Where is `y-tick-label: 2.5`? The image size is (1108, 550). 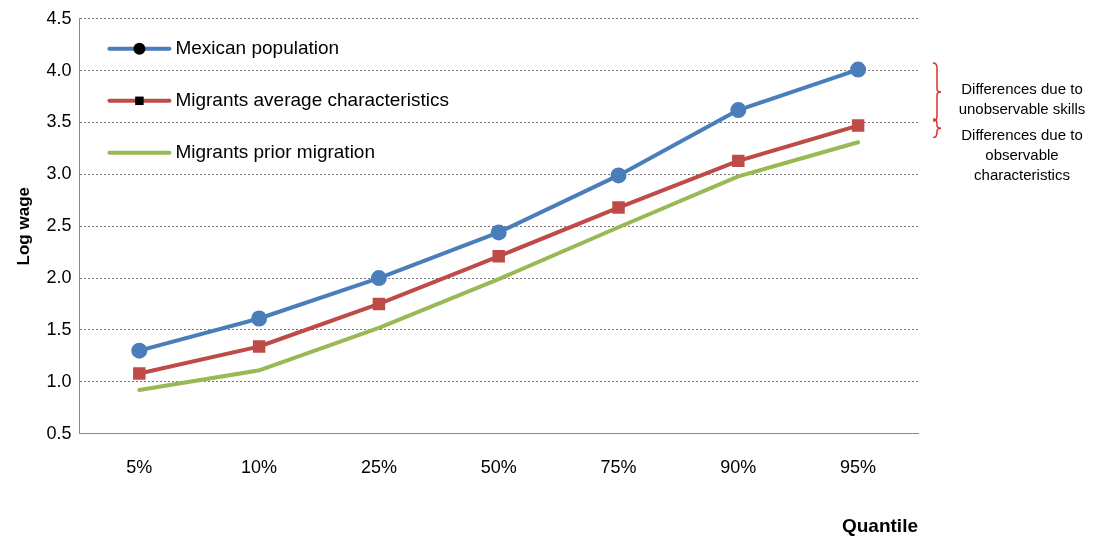 y-tick-label: 2.5 is located at coordinates (59, 225).